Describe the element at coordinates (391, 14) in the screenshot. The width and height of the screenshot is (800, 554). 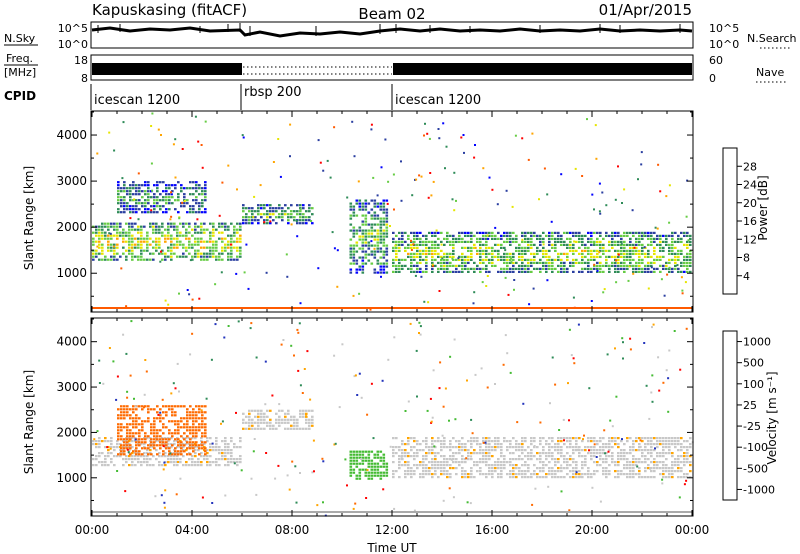
I see `beam-title: Beam 02` at that location.